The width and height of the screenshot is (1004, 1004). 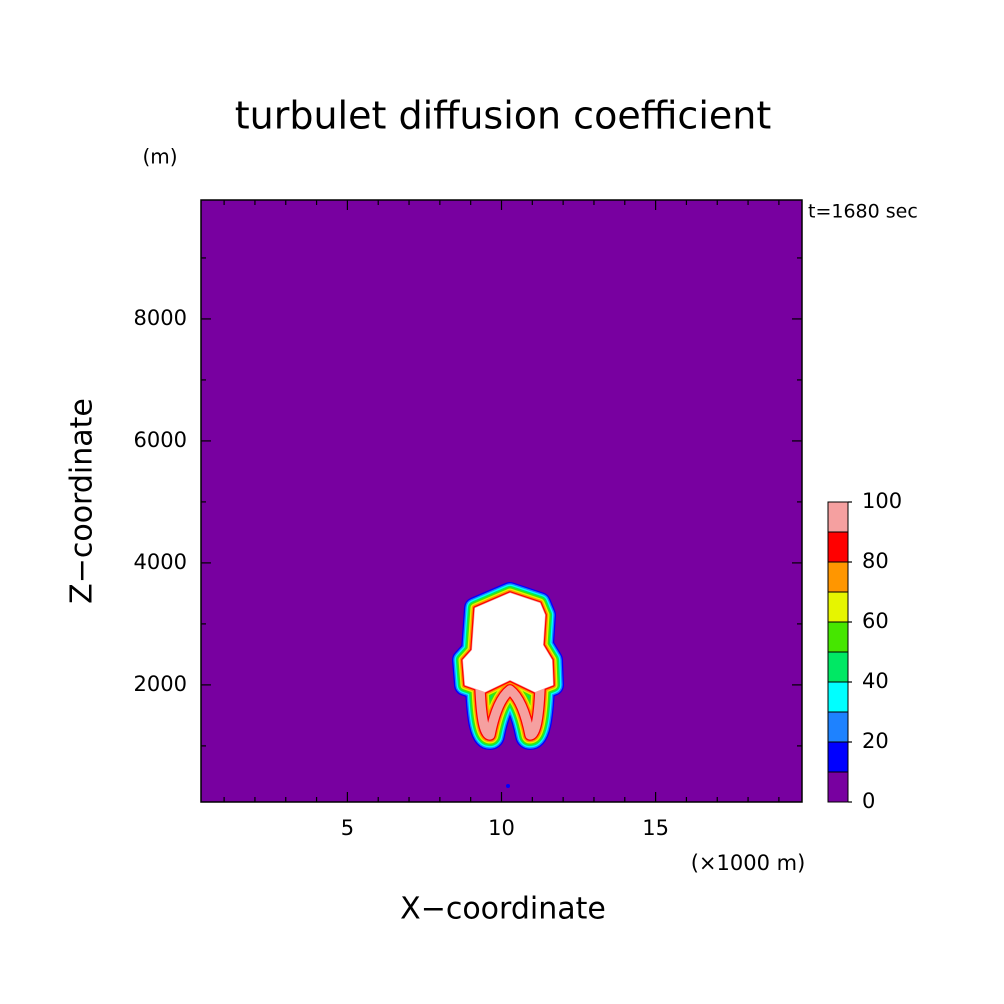 What do you see at coordinates (875, 561) in the screenshot?
I see `colorbar-label: 80` at bounding box center [875, 561].